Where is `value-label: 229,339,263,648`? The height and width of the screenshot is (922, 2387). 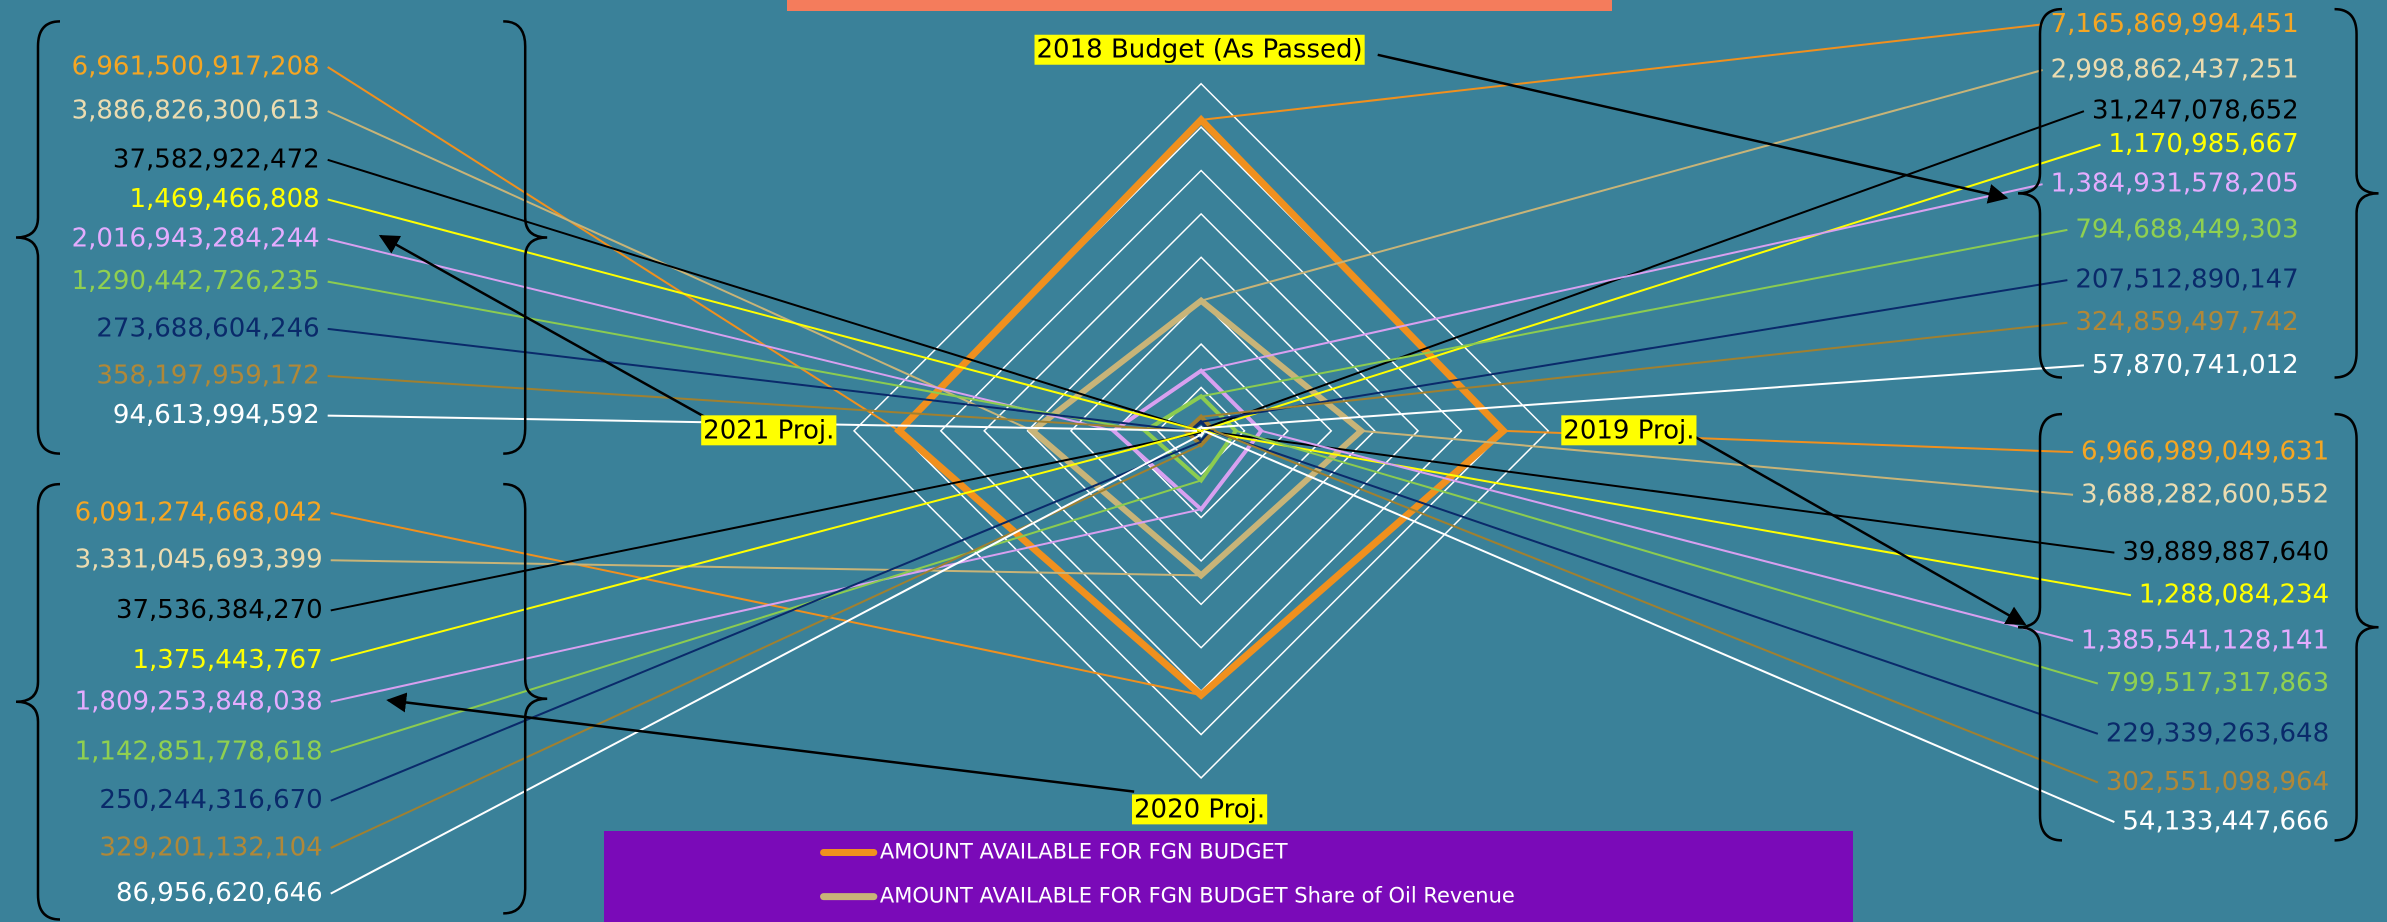 value-label: 229,339,263,648 is located at coordinates (2217, 733).